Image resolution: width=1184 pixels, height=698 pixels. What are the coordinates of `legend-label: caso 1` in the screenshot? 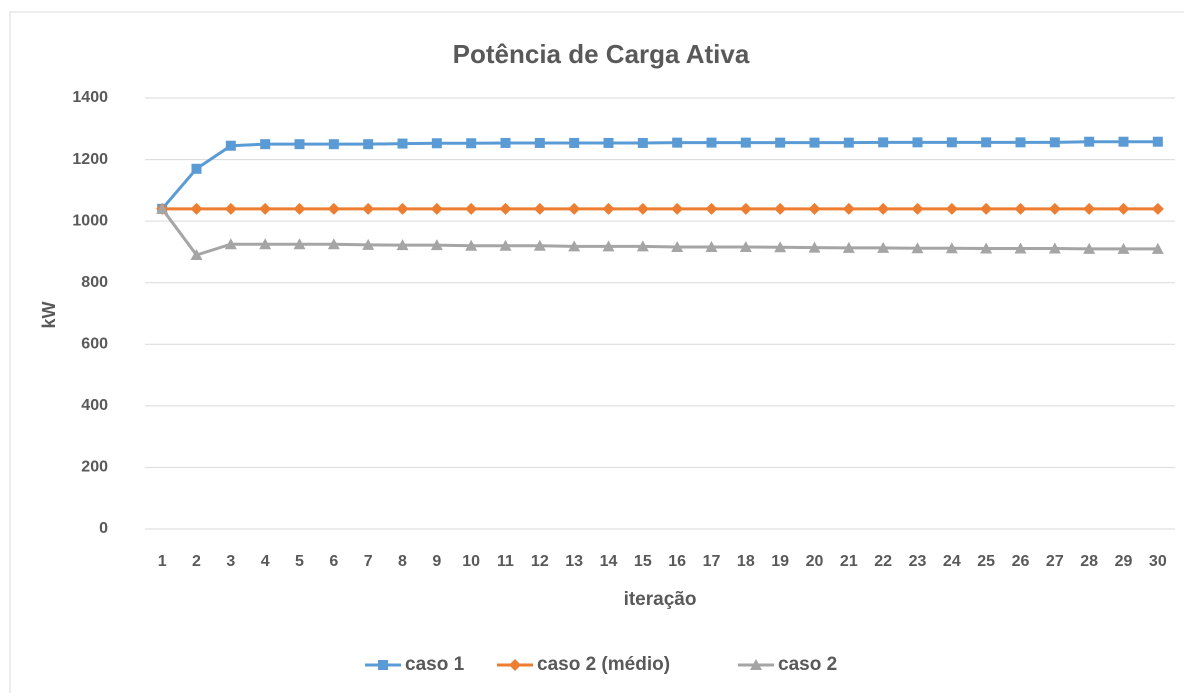 It's located at (435, 664).